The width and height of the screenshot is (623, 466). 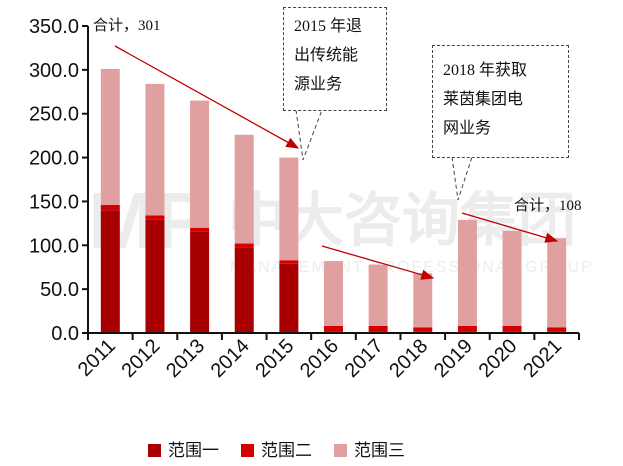 What do you see at coordinates (378, 262) in the screenshot?
I see `trend-arrow-2016-2018` at bounding box center [378, 262].